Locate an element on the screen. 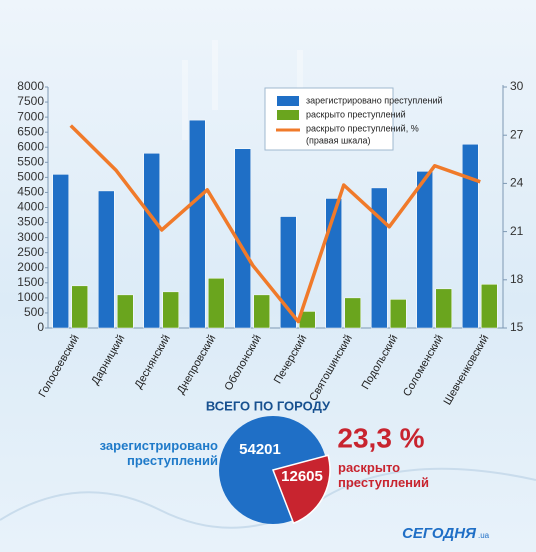  y2-tick-label: 18 is located at coordinates (517, 279).